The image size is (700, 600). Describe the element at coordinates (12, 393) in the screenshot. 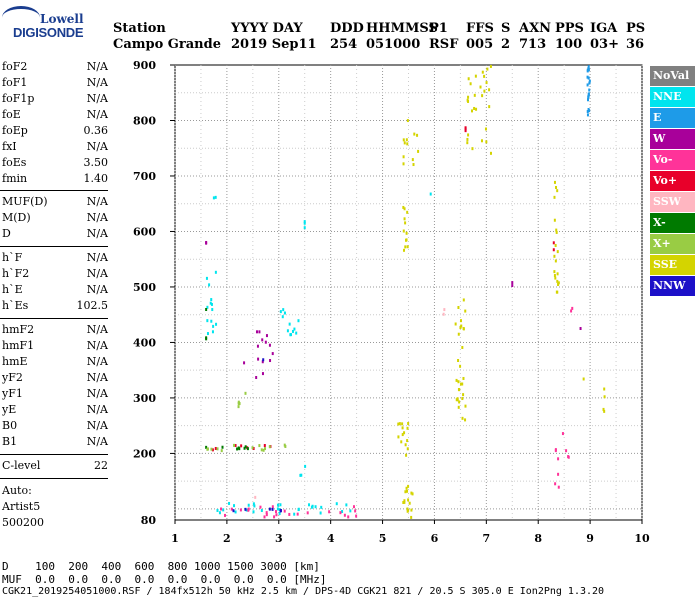

I see `param-label: yF1` at that location.